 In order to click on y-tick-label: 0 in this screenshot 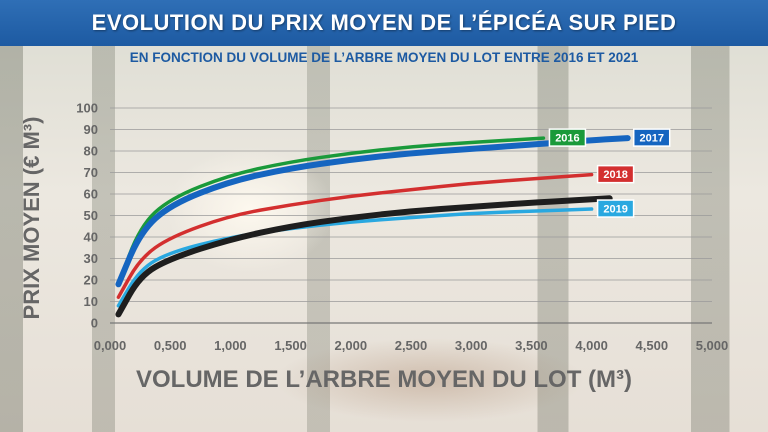, I will do `click(94, 323)`.